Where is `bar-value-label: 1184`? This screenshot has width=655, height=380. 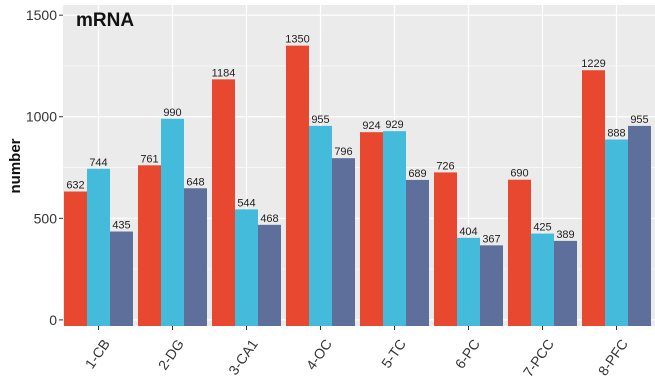
bar-value-label: 1184 is located at coordinates (224, 73).